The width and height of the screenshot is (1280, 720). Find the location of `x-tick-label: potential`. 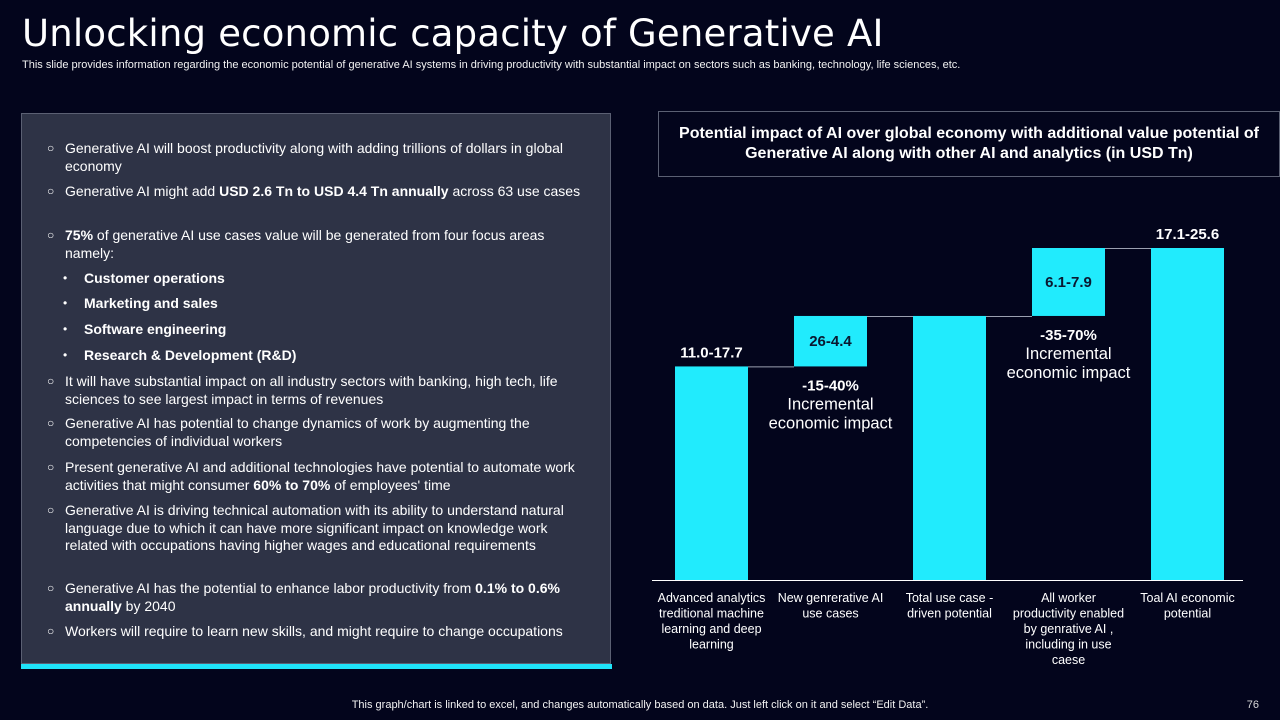

x-tick-label: potential is located at coordinates (1187, 614).